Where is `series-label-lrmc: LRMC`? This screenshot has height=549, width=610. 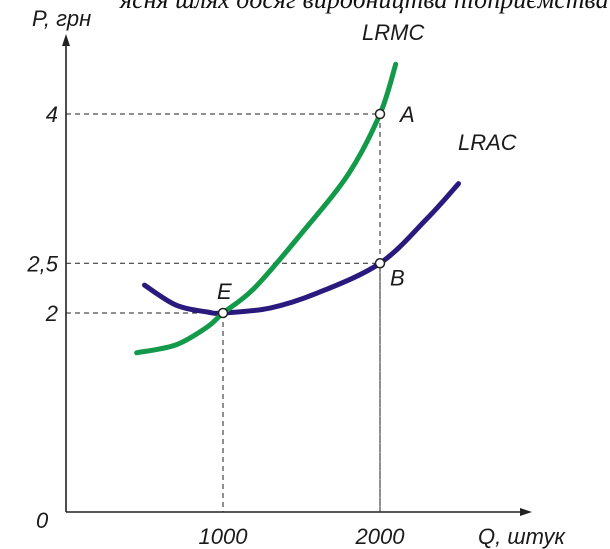 series-label-lrmc: LRMC is located at coordinates (393, 32).